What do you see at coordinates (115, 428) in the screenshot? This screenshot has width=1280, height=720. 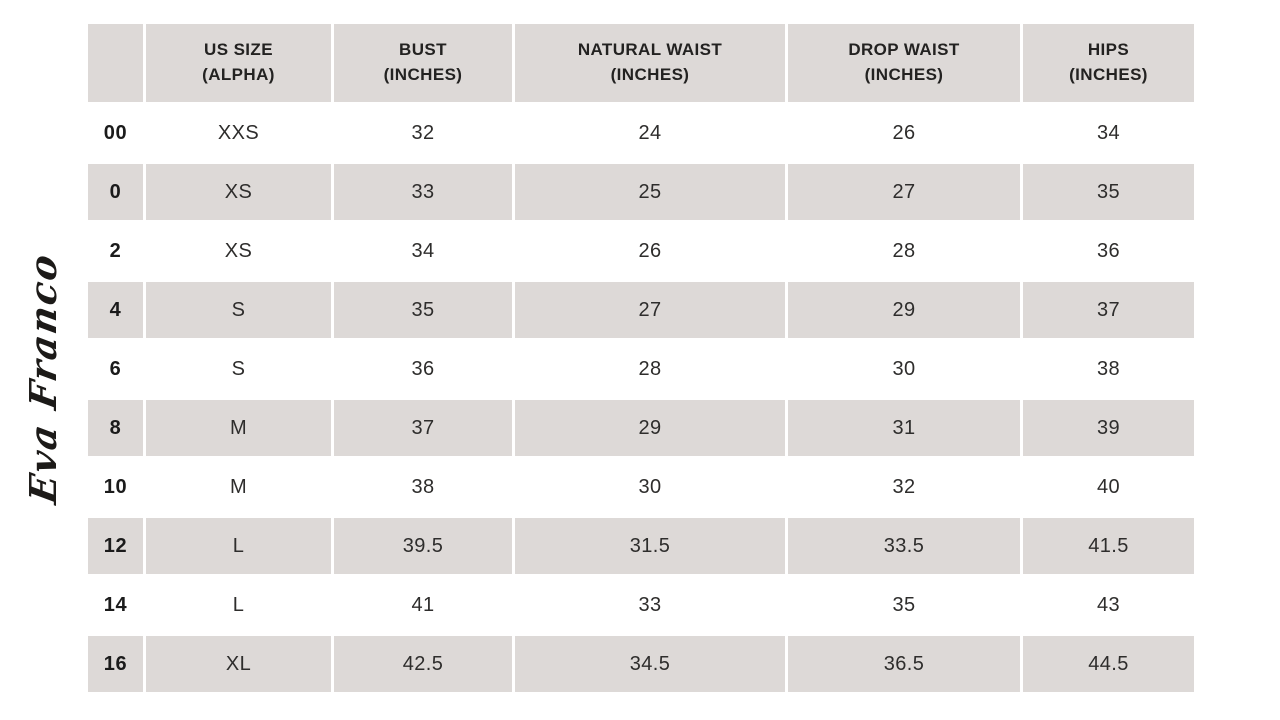 I see `us-numeric-cell: 8` at bounding box center [115, 428].